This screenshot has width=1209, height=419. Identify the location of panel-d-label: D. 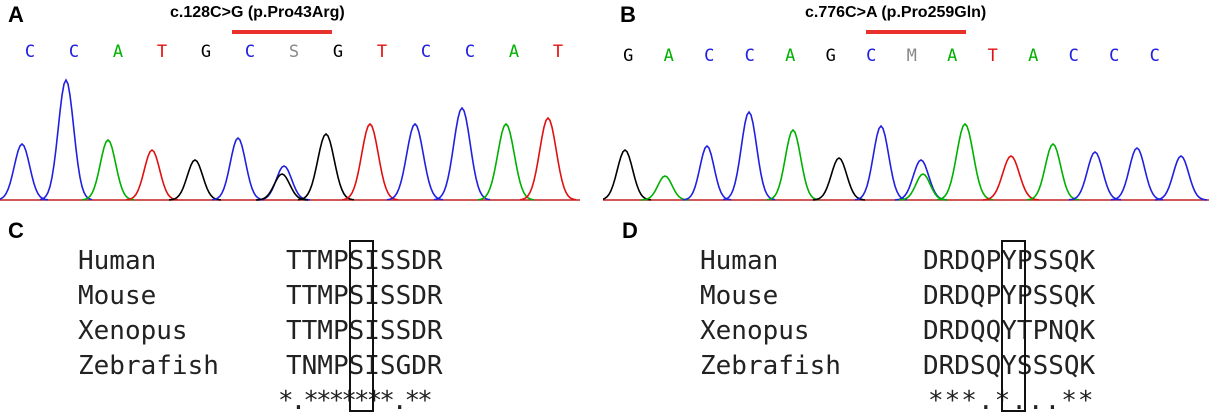
(630, 230).